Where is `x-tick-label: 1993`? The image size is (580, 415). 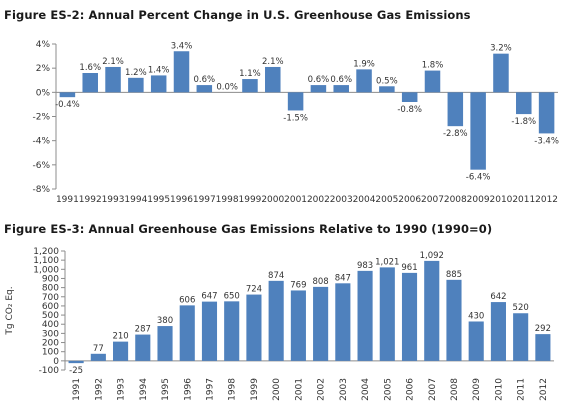
x-tick-label: 1993 is located at coordinates (122, 389).